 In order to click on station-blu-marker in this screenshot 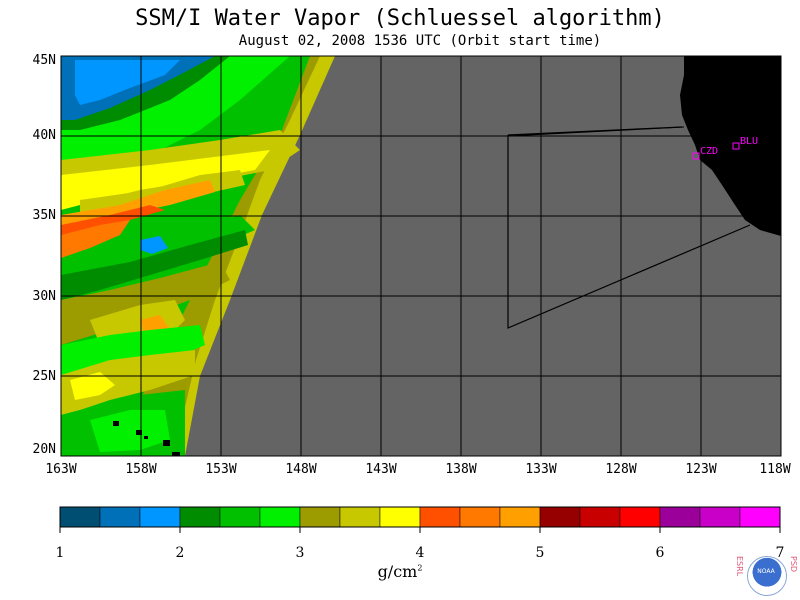, I will do `click(736, 146)`.